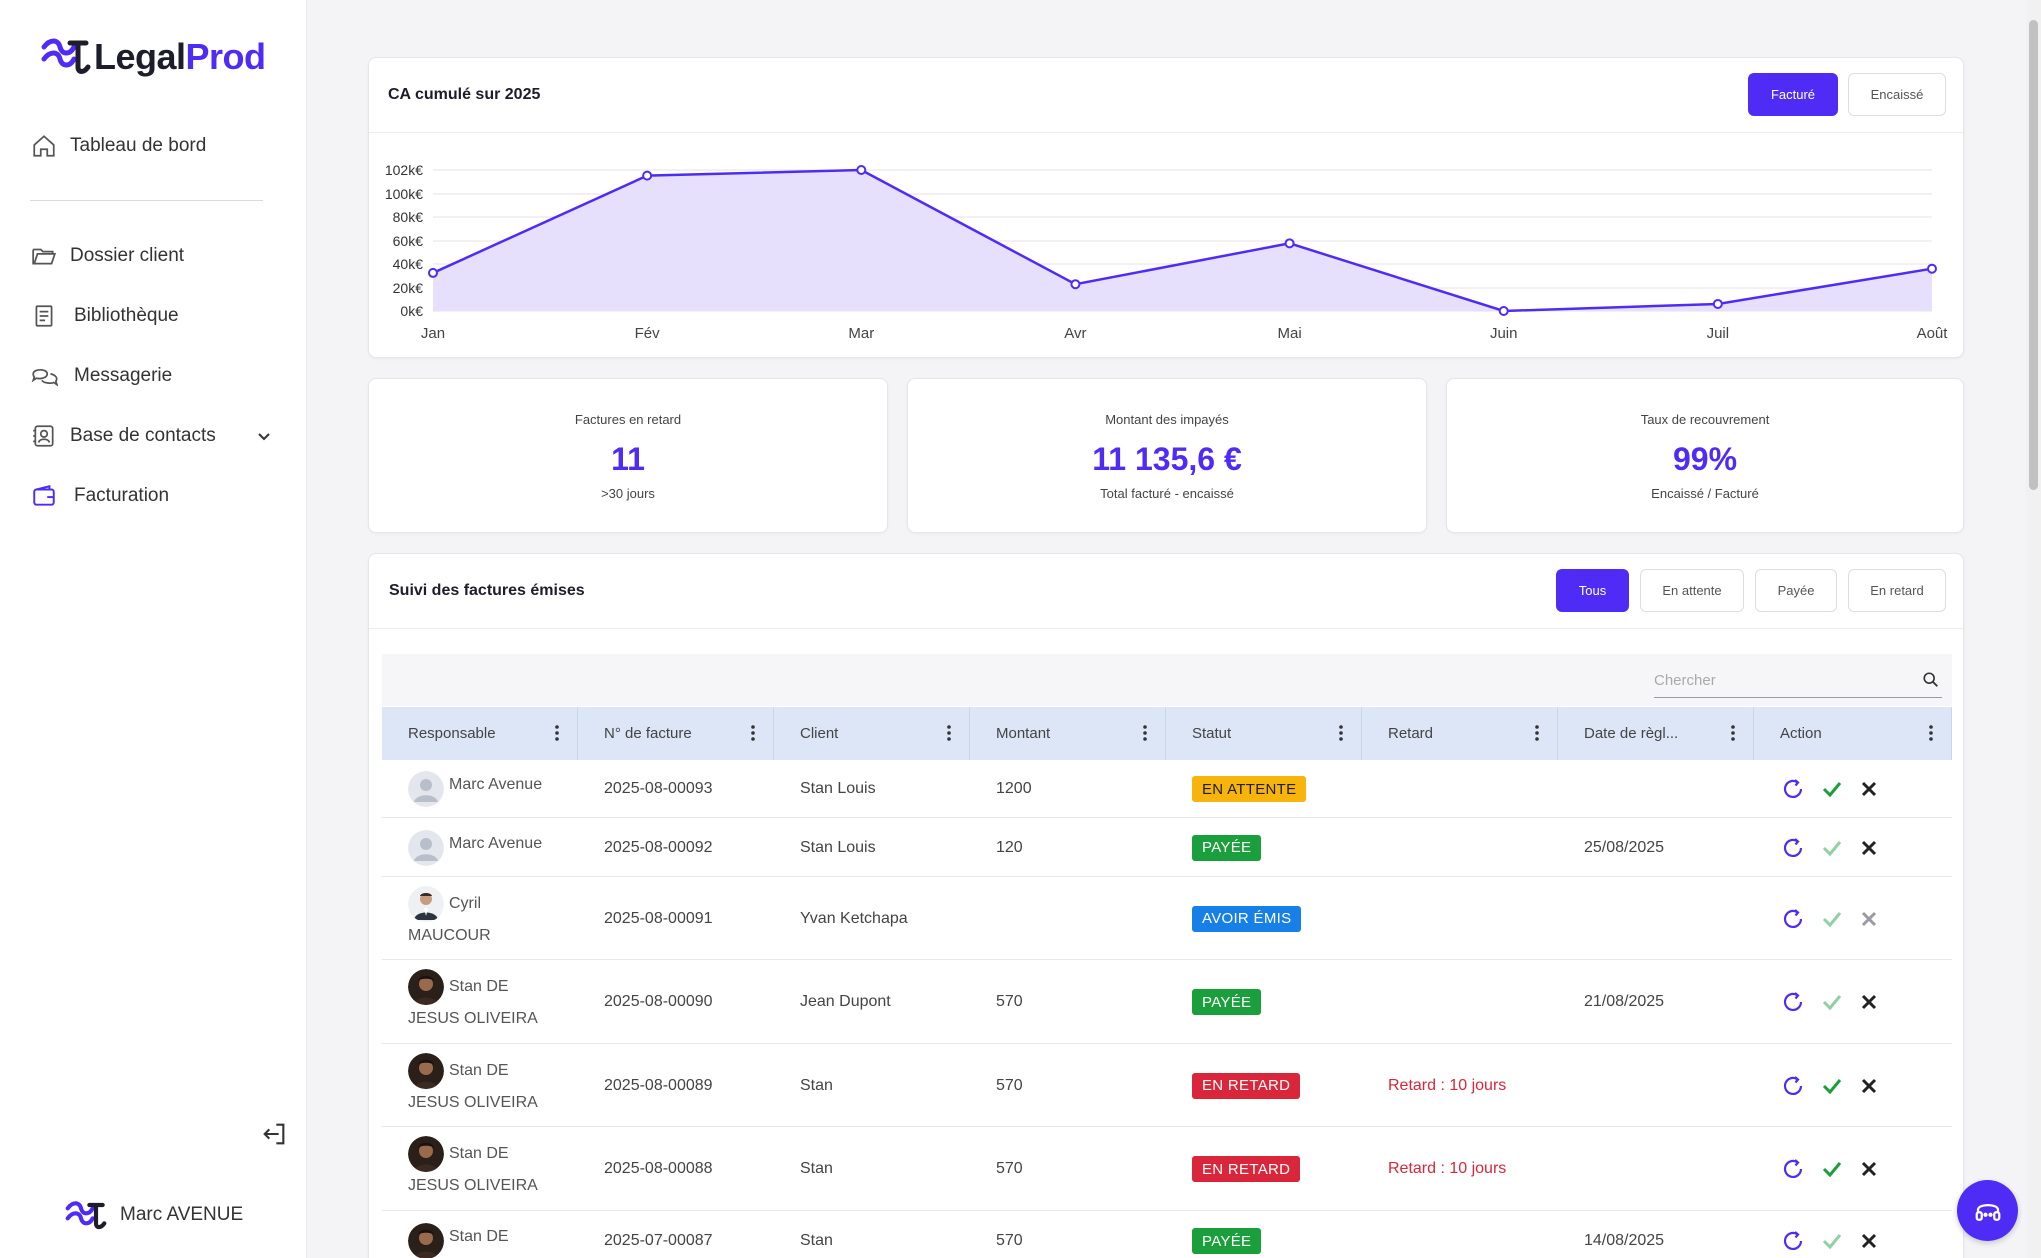 This screenshot has width=2041, height=1258. What do you see at coordinates (104, 316) in the screenshot?
I see `sidebar-item-bibliotheque: Bibliothèque` at bounding box center [104, 316].